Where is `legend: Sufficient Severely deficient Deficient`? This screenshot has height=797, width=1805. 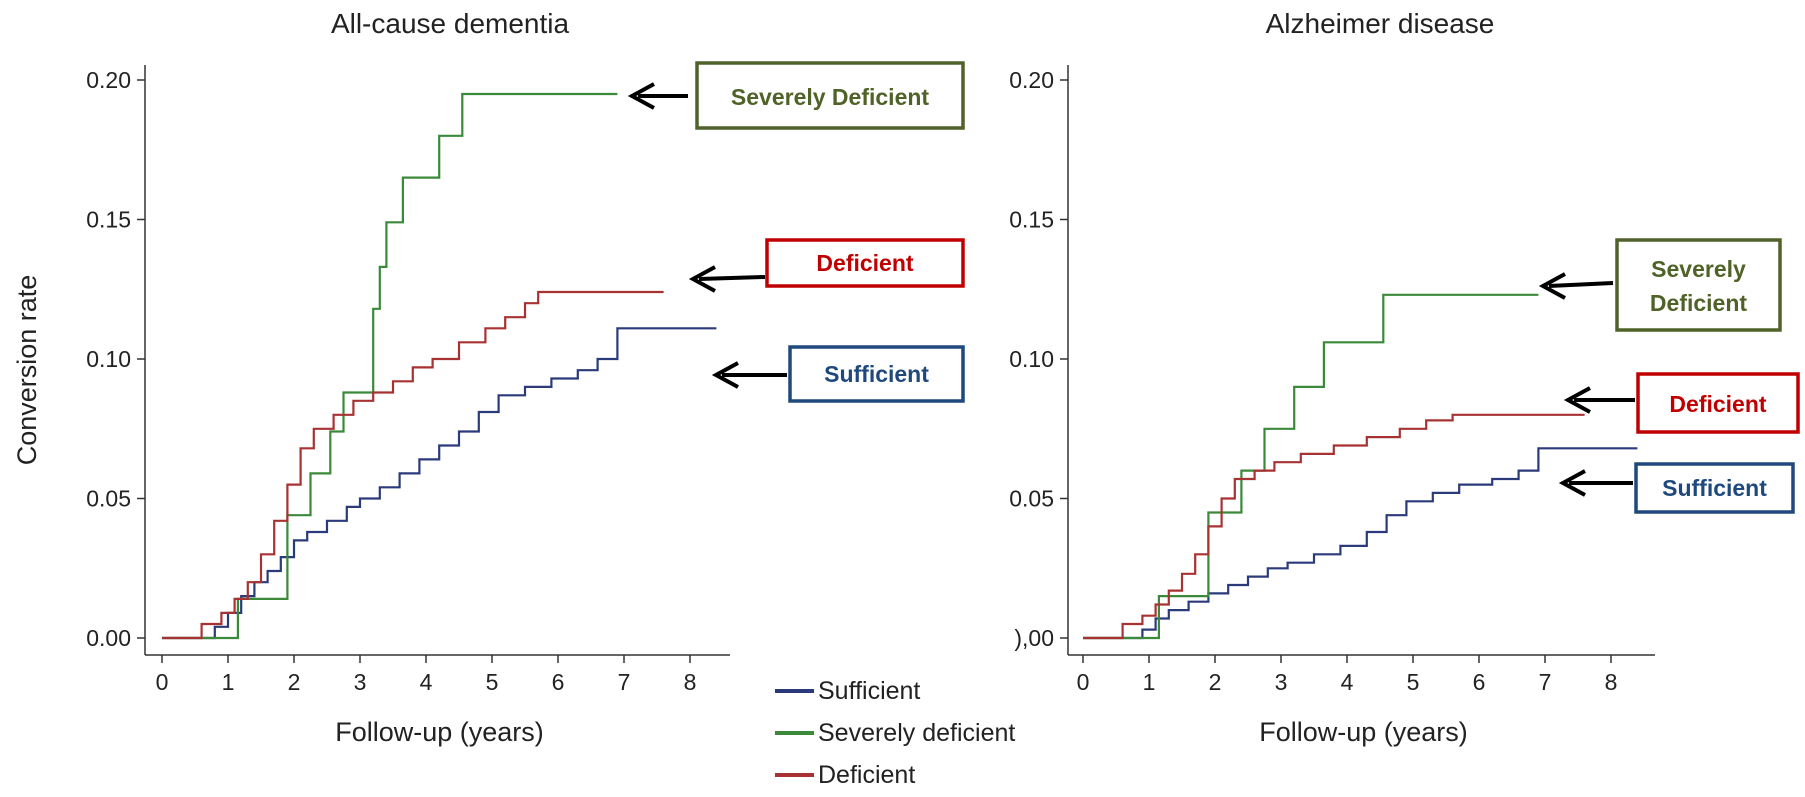
legend: Sufficient Severely deficient Deficient is located at coordinates (895, 733).